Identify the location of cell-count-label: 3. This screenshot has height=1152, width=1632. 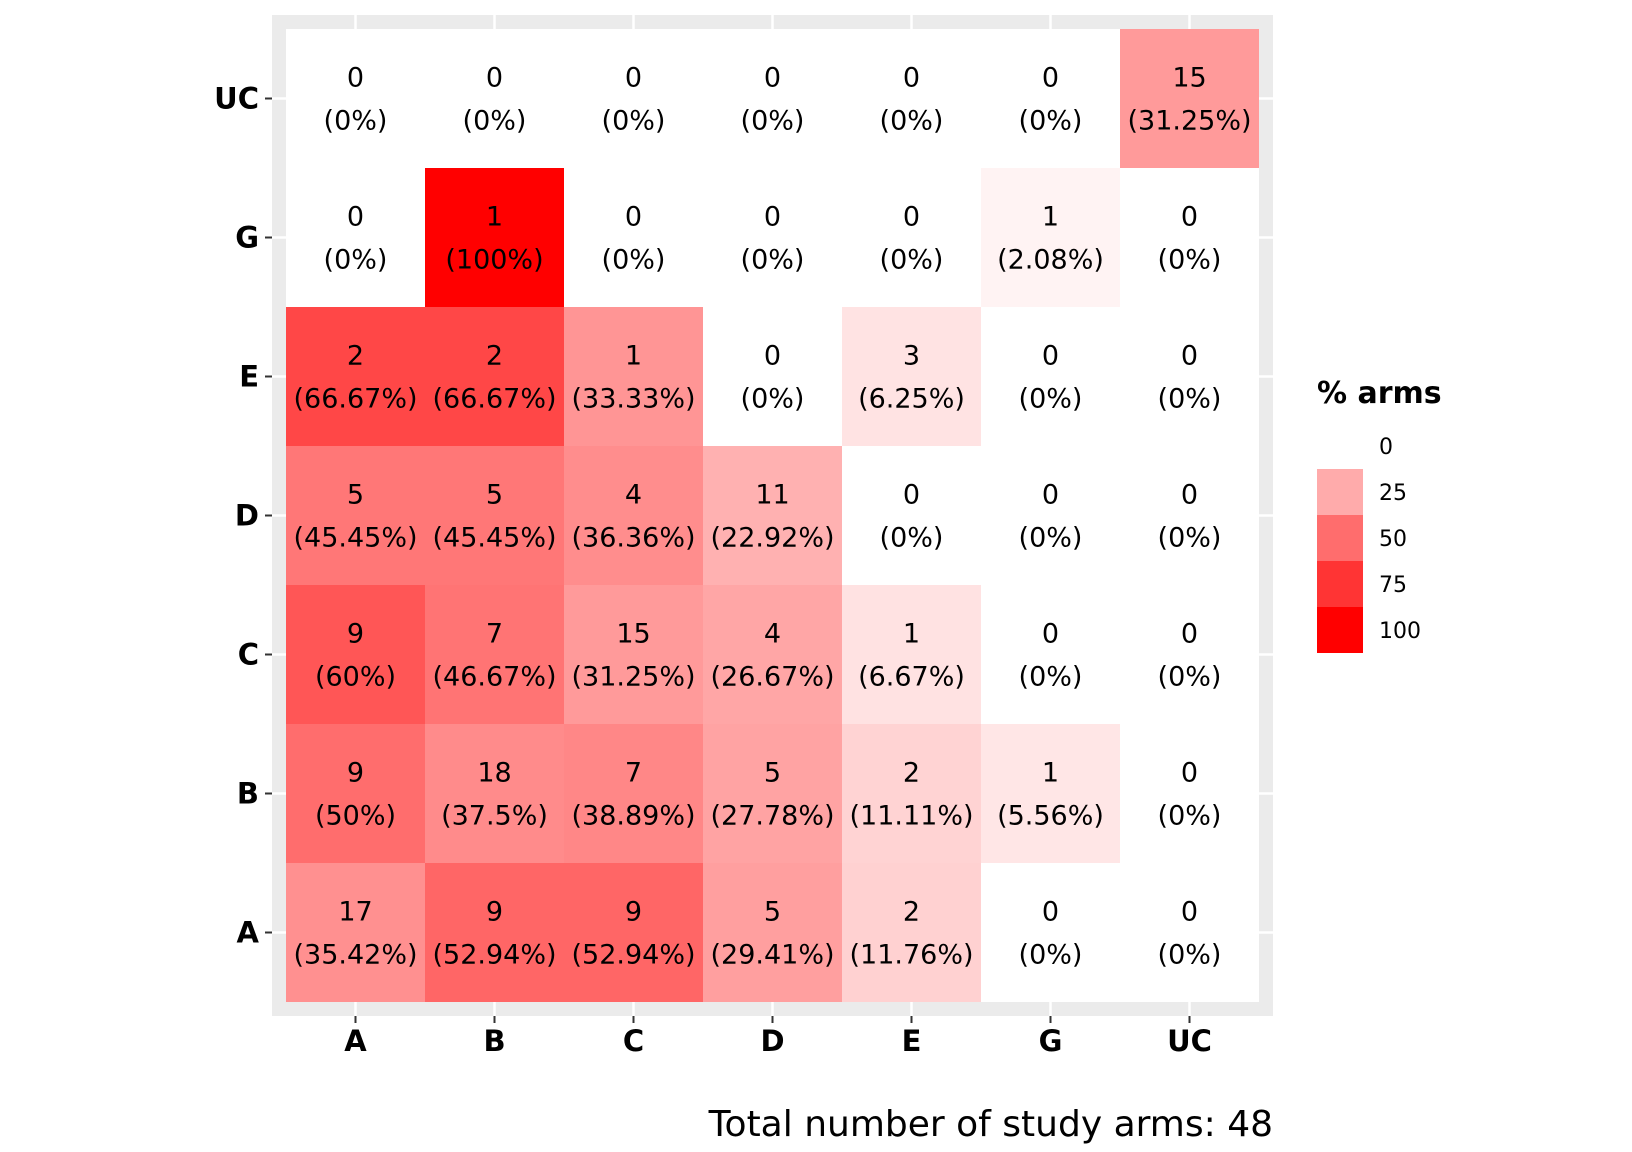
(911, 356).